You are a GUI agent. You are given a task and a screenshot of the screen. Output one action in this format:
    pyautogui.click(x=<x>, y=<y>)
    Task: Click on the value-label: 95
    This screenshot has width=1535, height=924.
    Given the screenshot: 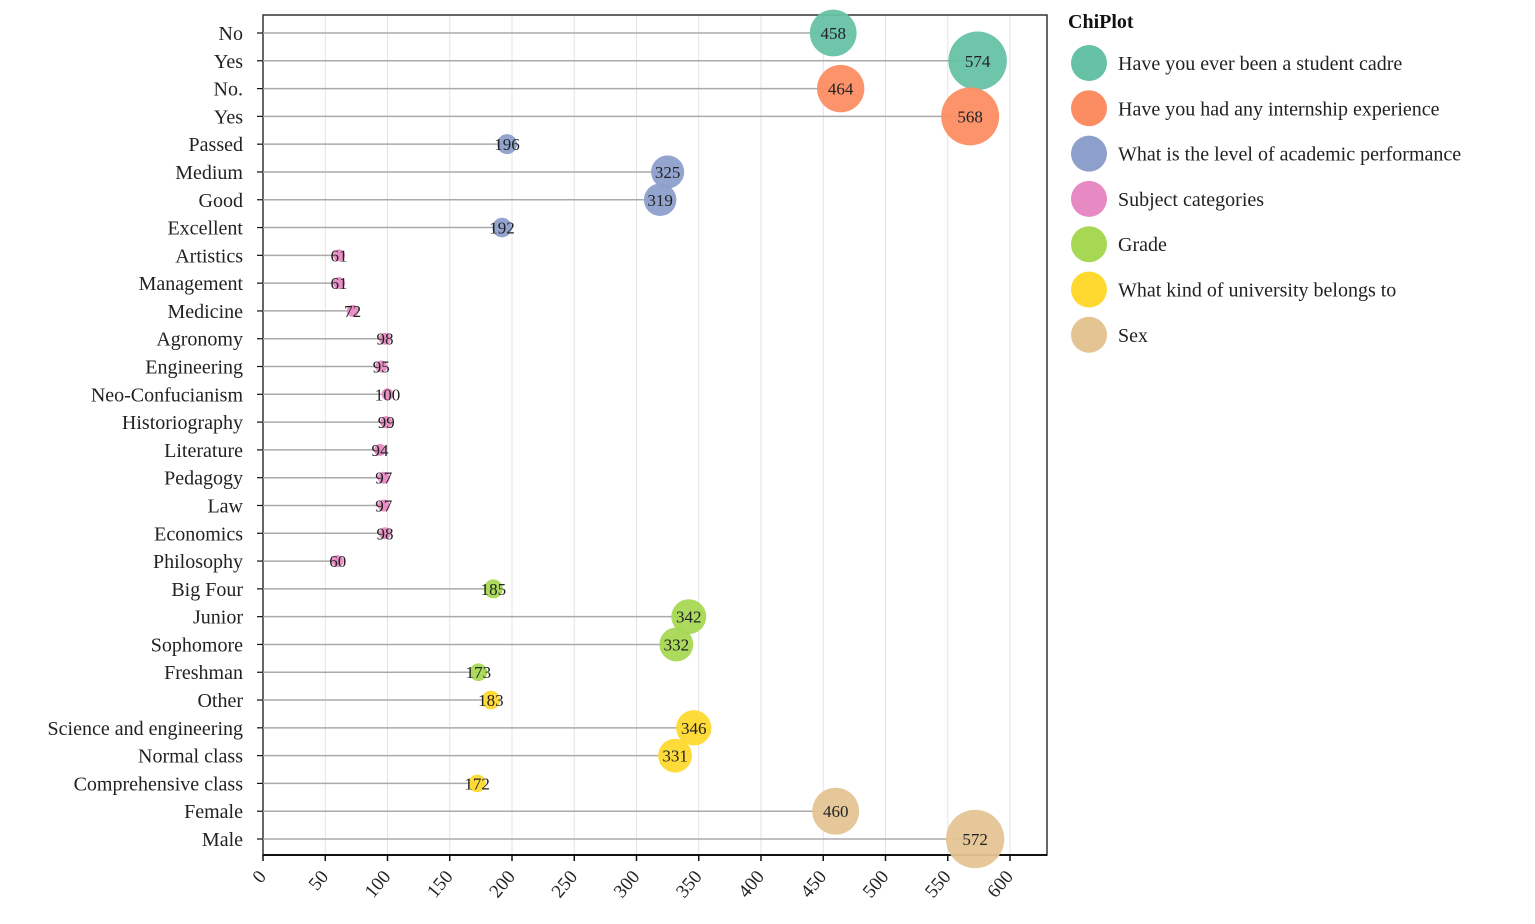 What is the action you would take?
    pyautogui.click(x=381, y=367)
    